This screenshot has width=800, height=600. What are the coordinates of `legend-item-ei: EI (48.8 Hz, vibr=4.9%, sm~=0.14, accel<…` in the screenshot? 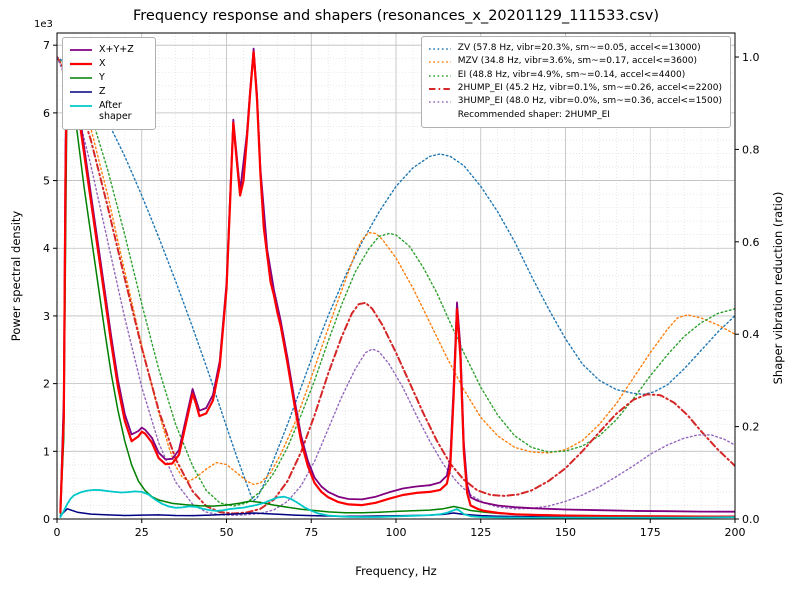 It's located at (575, 75).